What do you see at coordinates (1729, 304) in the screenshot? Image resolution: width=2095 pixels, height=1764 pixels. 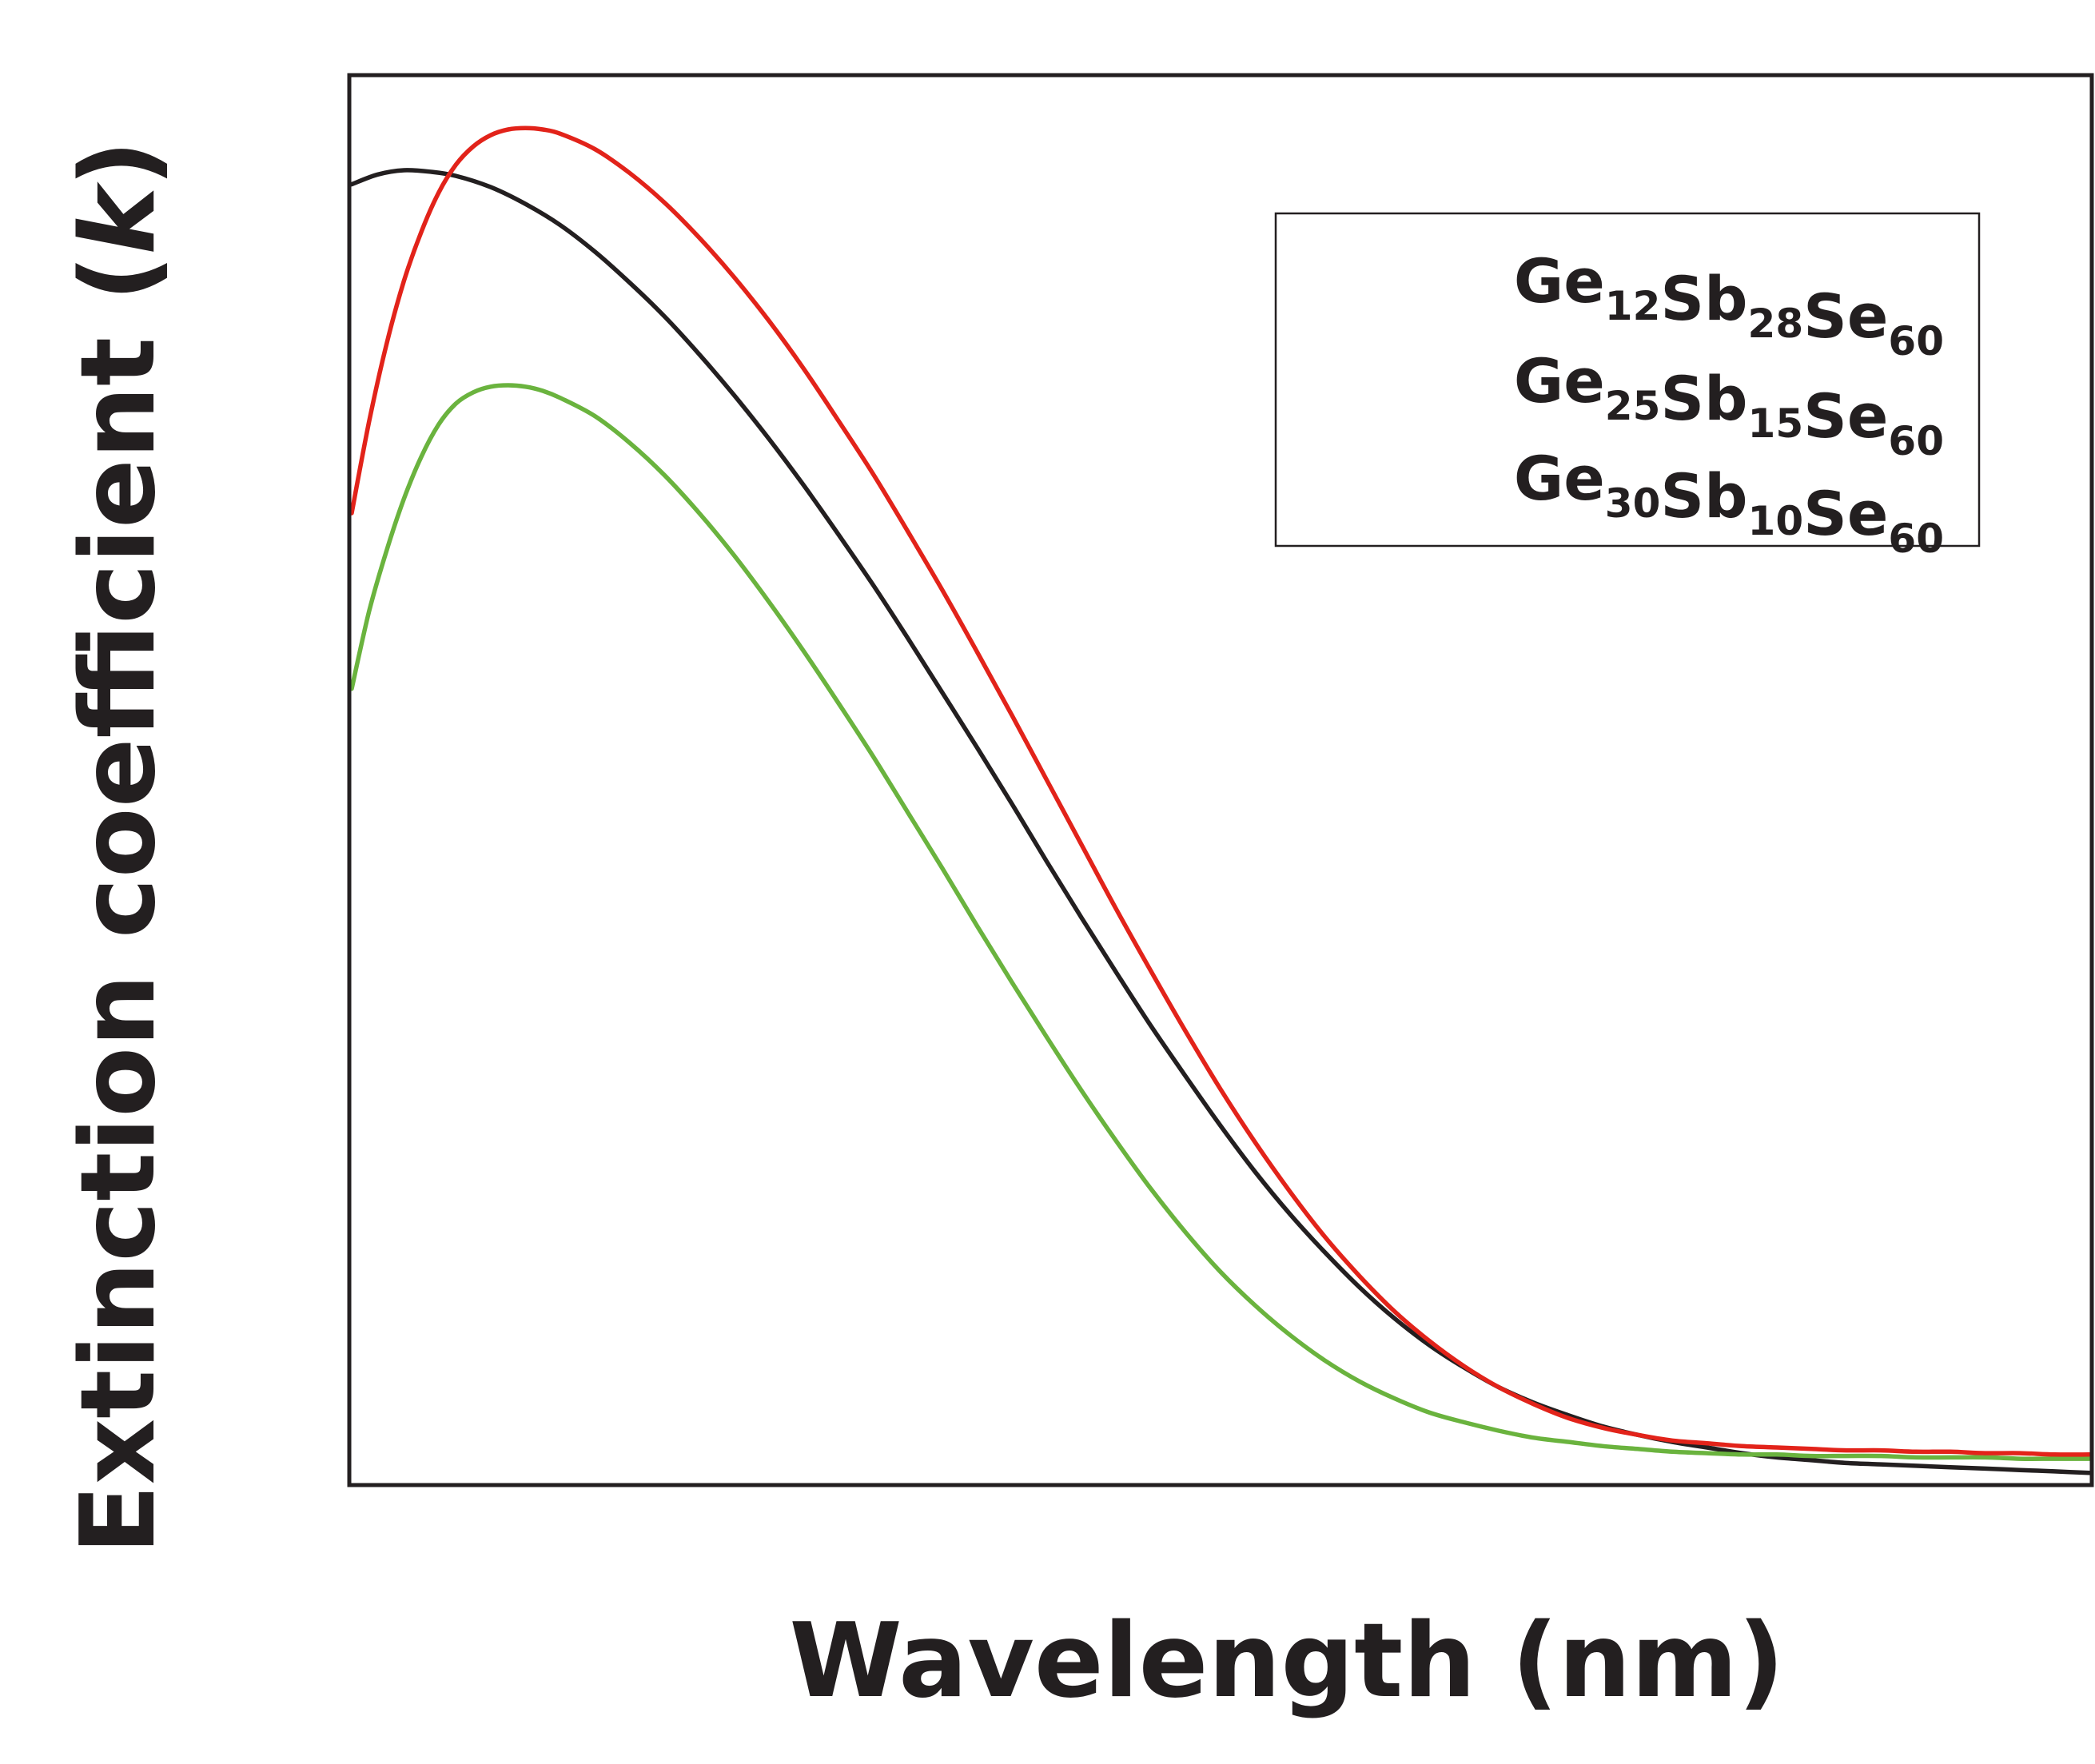 I see `legend-entry-ge12sb28se60: Ge12Sb28Se60` at bounding box center [1729, 304].